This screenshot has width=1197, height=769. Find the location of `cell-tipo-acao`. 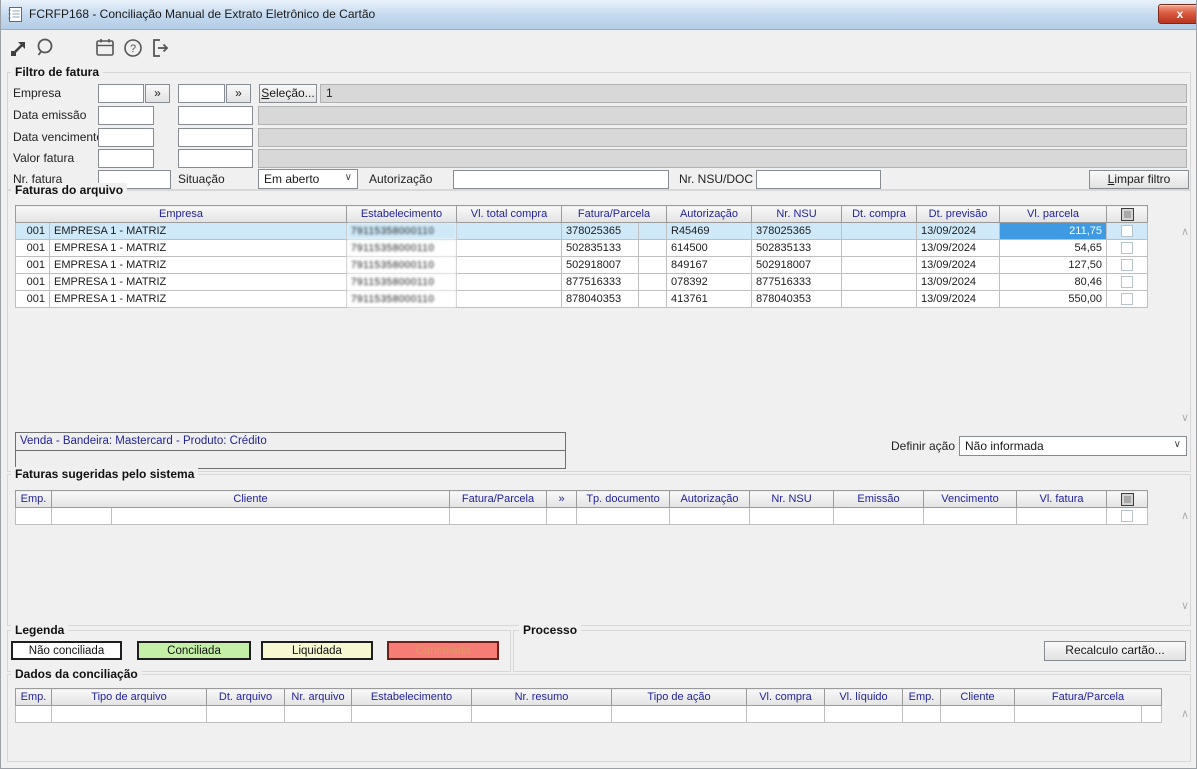

cell-tipo-acao is located at coordinates (679, 714).